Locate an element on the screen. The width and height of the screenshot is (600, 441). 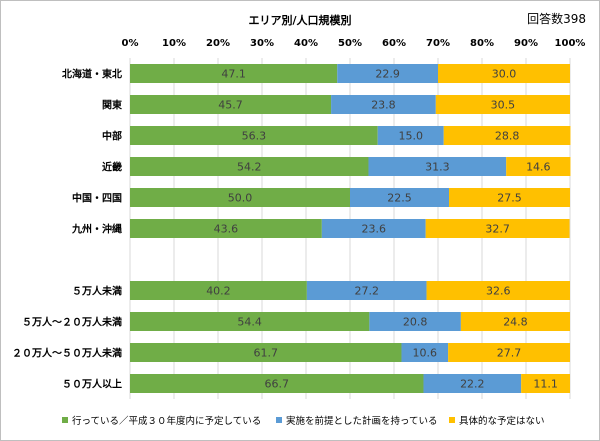
data-label: 66.7 is located at coordinates (276, 384).